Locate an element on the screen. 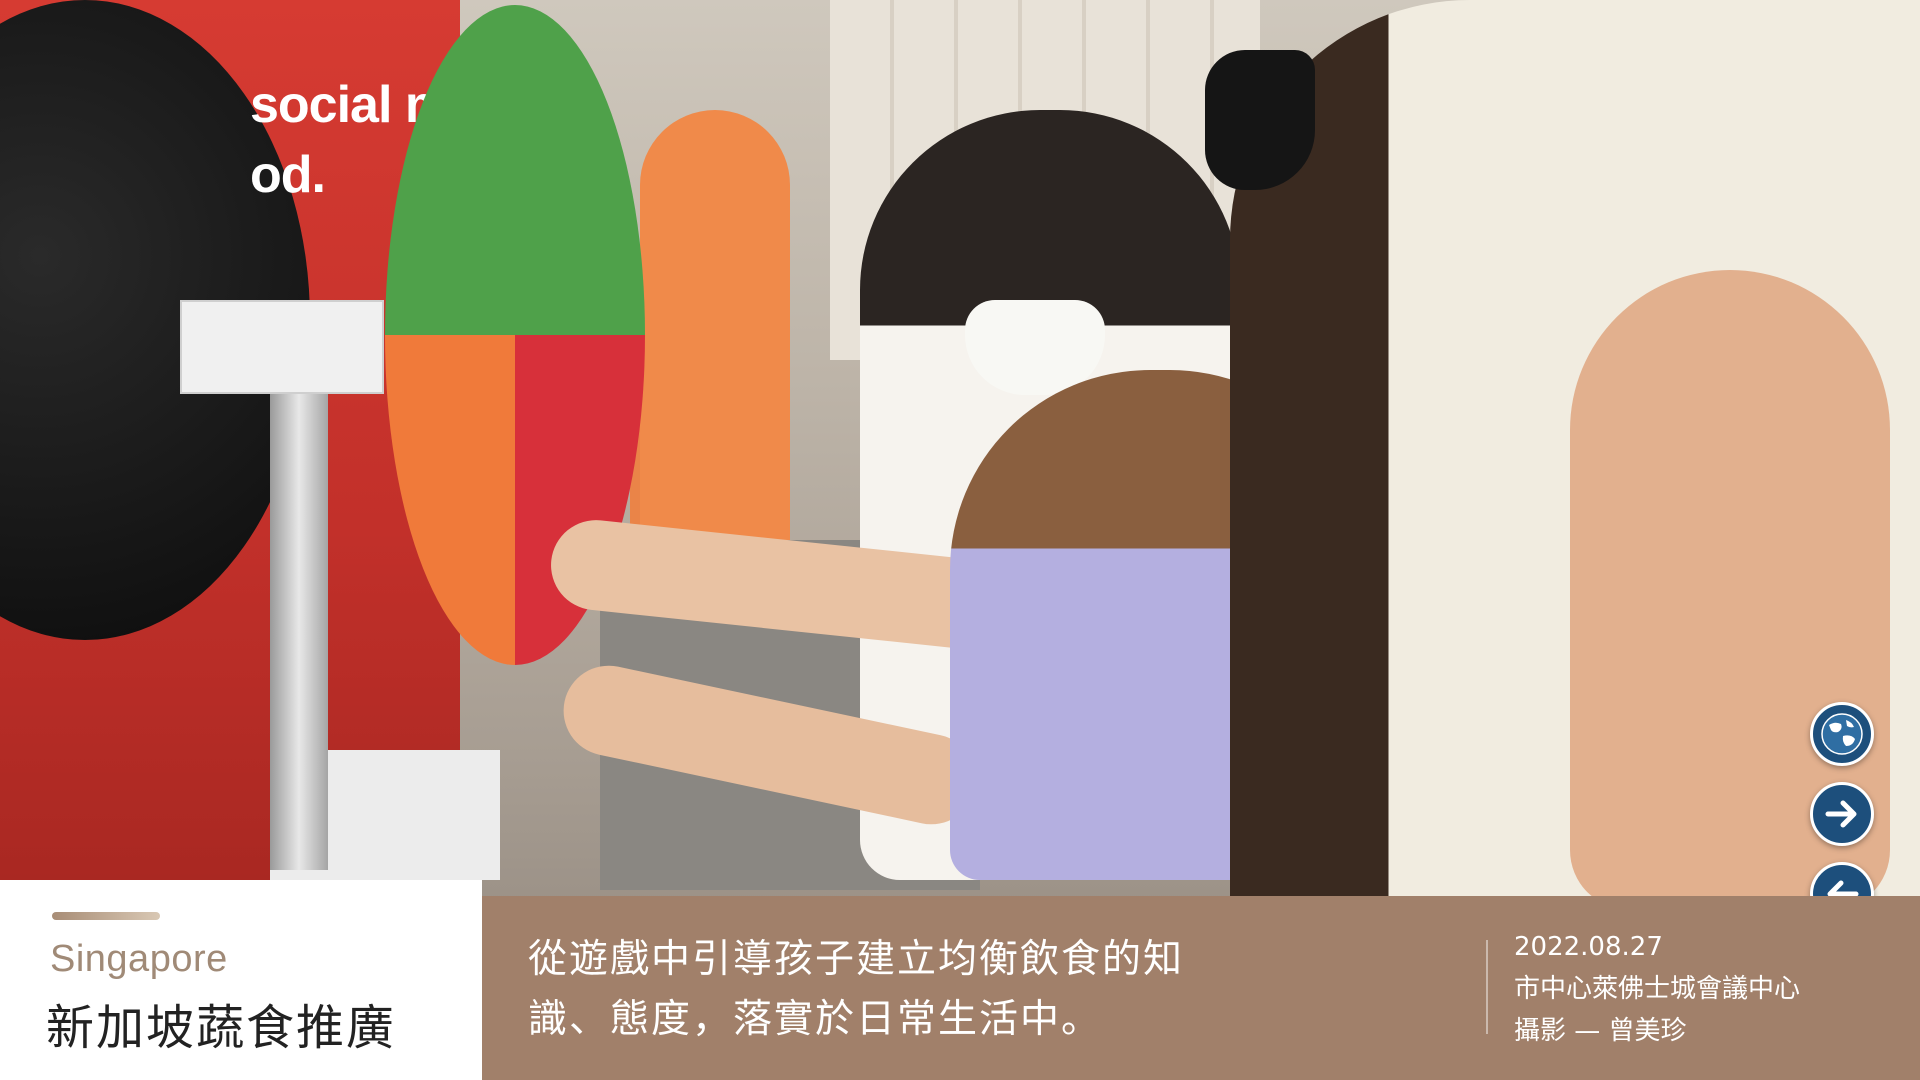 Image resolution: width=1920 pixels, height=1080 pixels. globe-icon is located at coordinates (1842, 734).